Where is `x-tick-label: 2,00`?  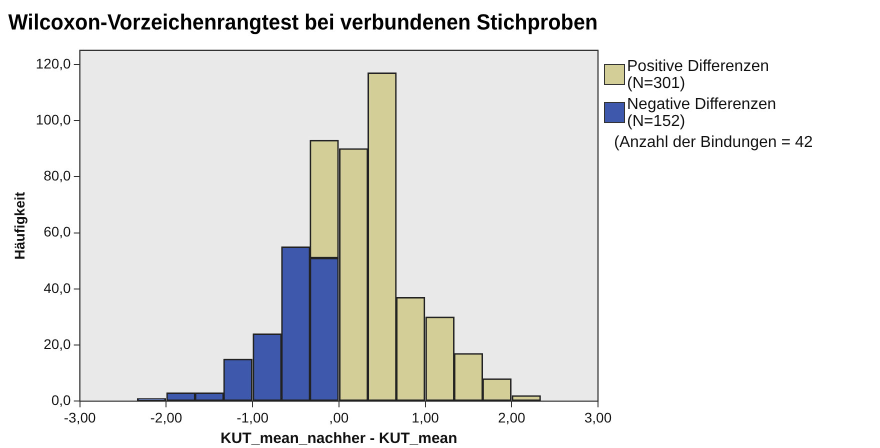 x-tick-label: 2,00 is located at coordinates (512, 417).